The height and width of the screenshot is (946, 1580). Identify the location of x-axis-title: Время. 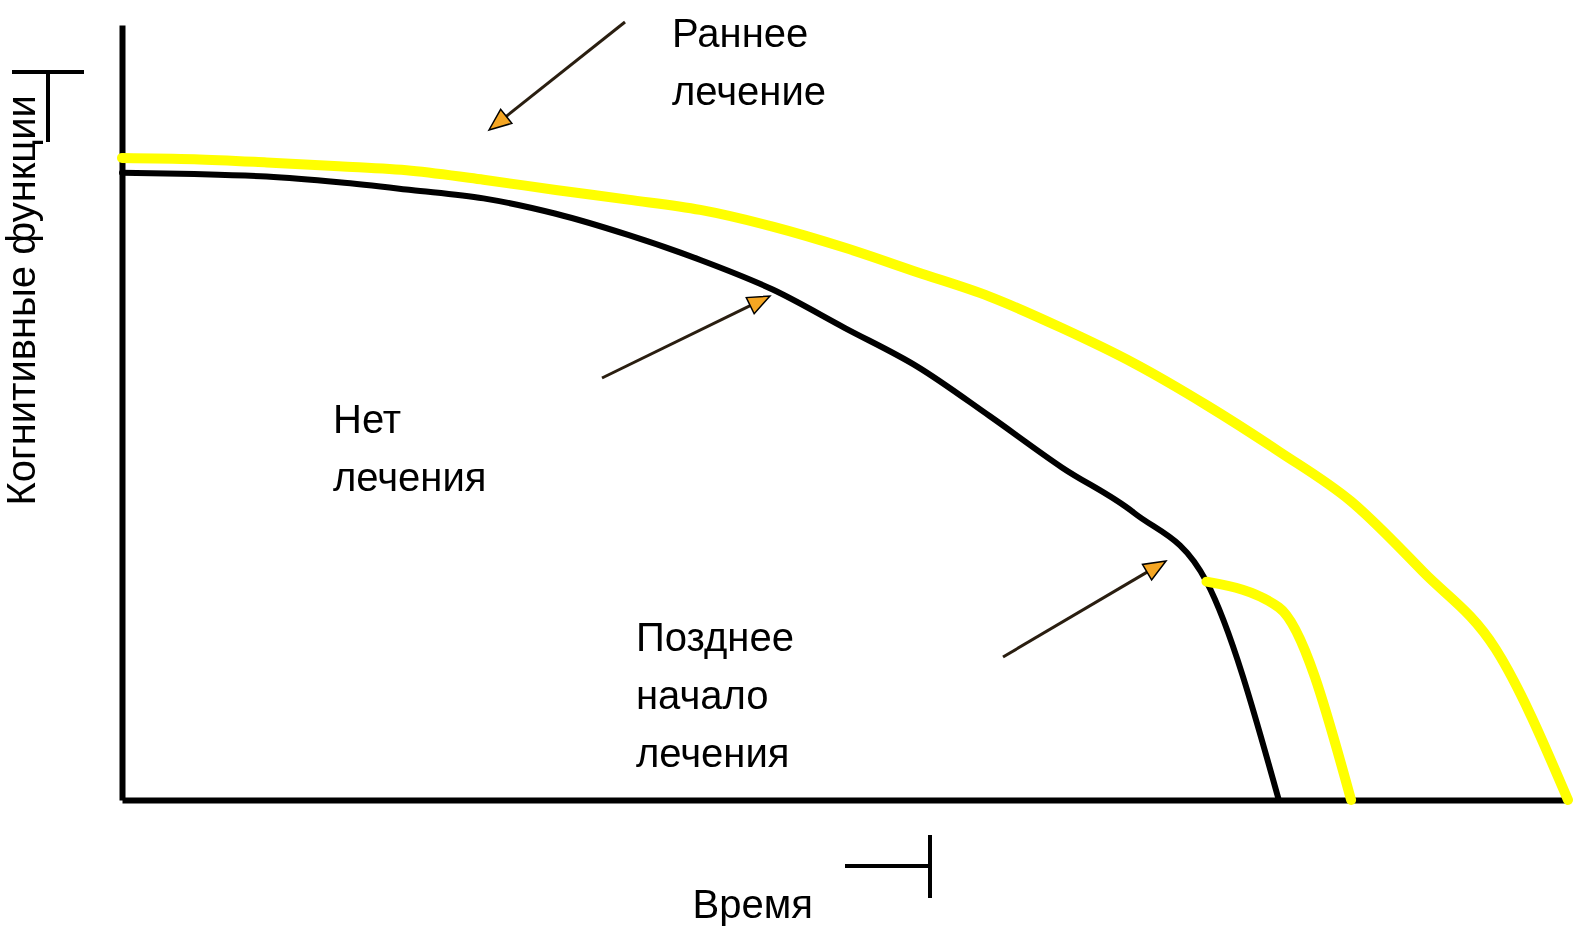
(752, 903).